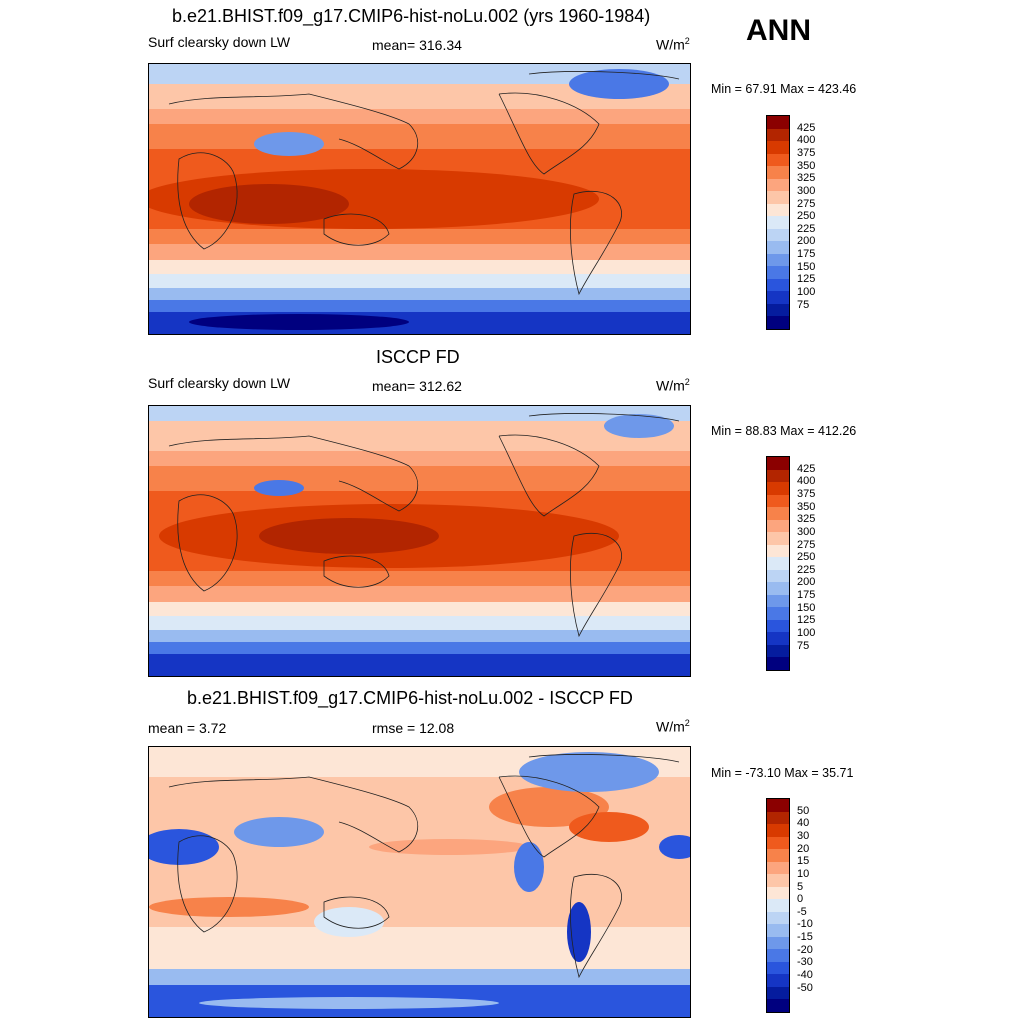  What do you see at coordinates (419, 199) in the screenshot?
I see `panel-1-map` at bounding box center [419, 199].